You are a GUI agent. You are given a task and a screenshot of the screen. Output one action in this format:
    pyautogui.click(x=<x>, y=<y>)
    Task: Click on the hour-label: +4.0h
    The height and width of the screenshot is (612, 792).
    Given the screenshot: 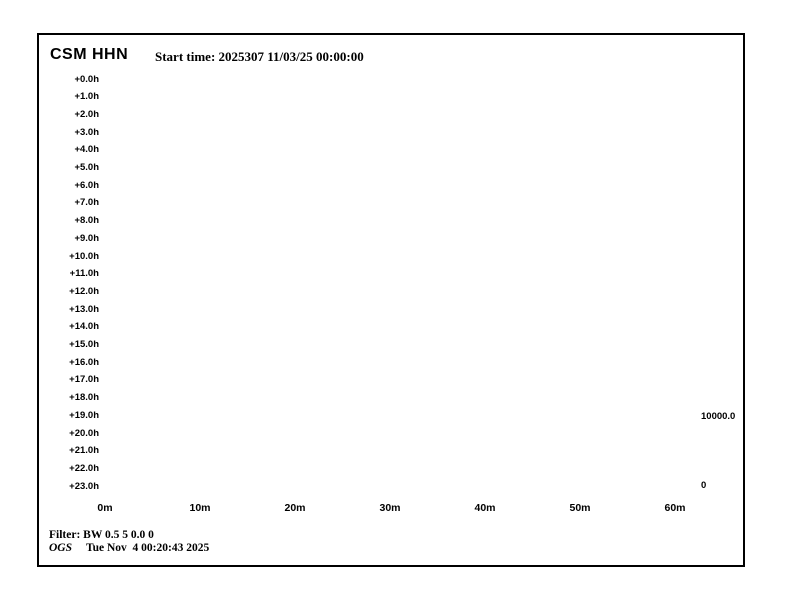 What is the action you would take?
    pyautogui.click(x=86, y=150)
    